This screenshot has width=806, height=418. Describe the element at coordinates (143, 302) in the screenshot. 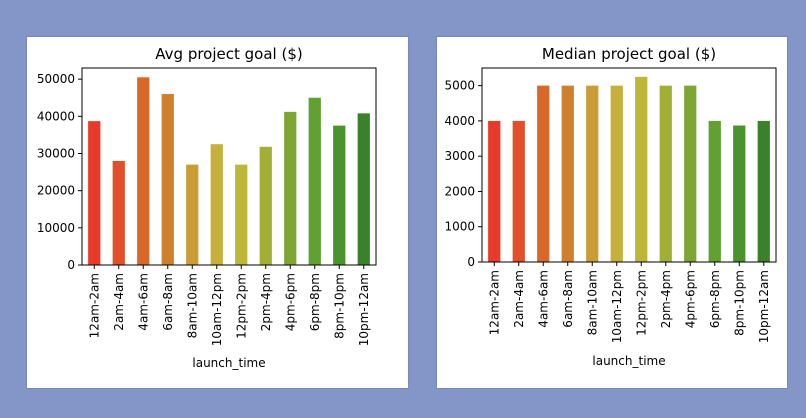

I see `avg-x-tick-label: 4am-6am` at that location.